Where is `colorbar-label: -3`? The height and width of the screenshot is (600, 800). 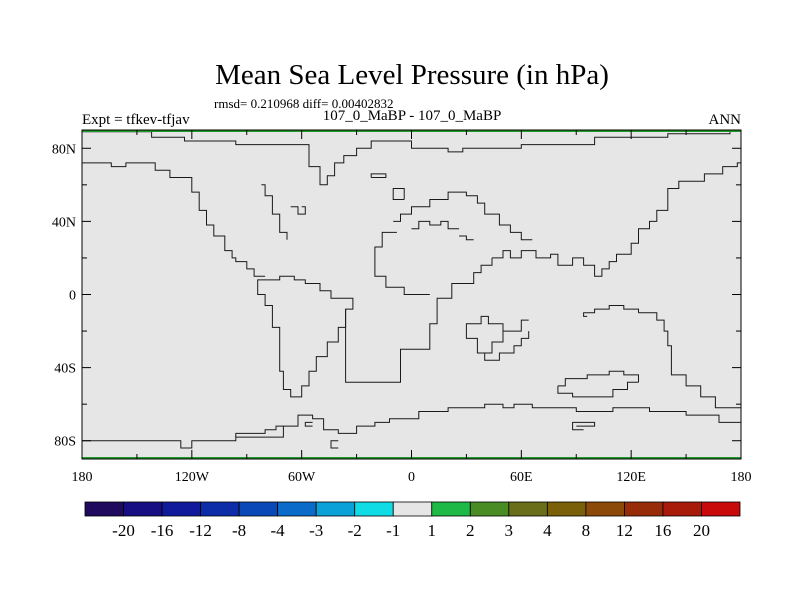
colorbar-label: -3 is located at coordinates (316, 530).